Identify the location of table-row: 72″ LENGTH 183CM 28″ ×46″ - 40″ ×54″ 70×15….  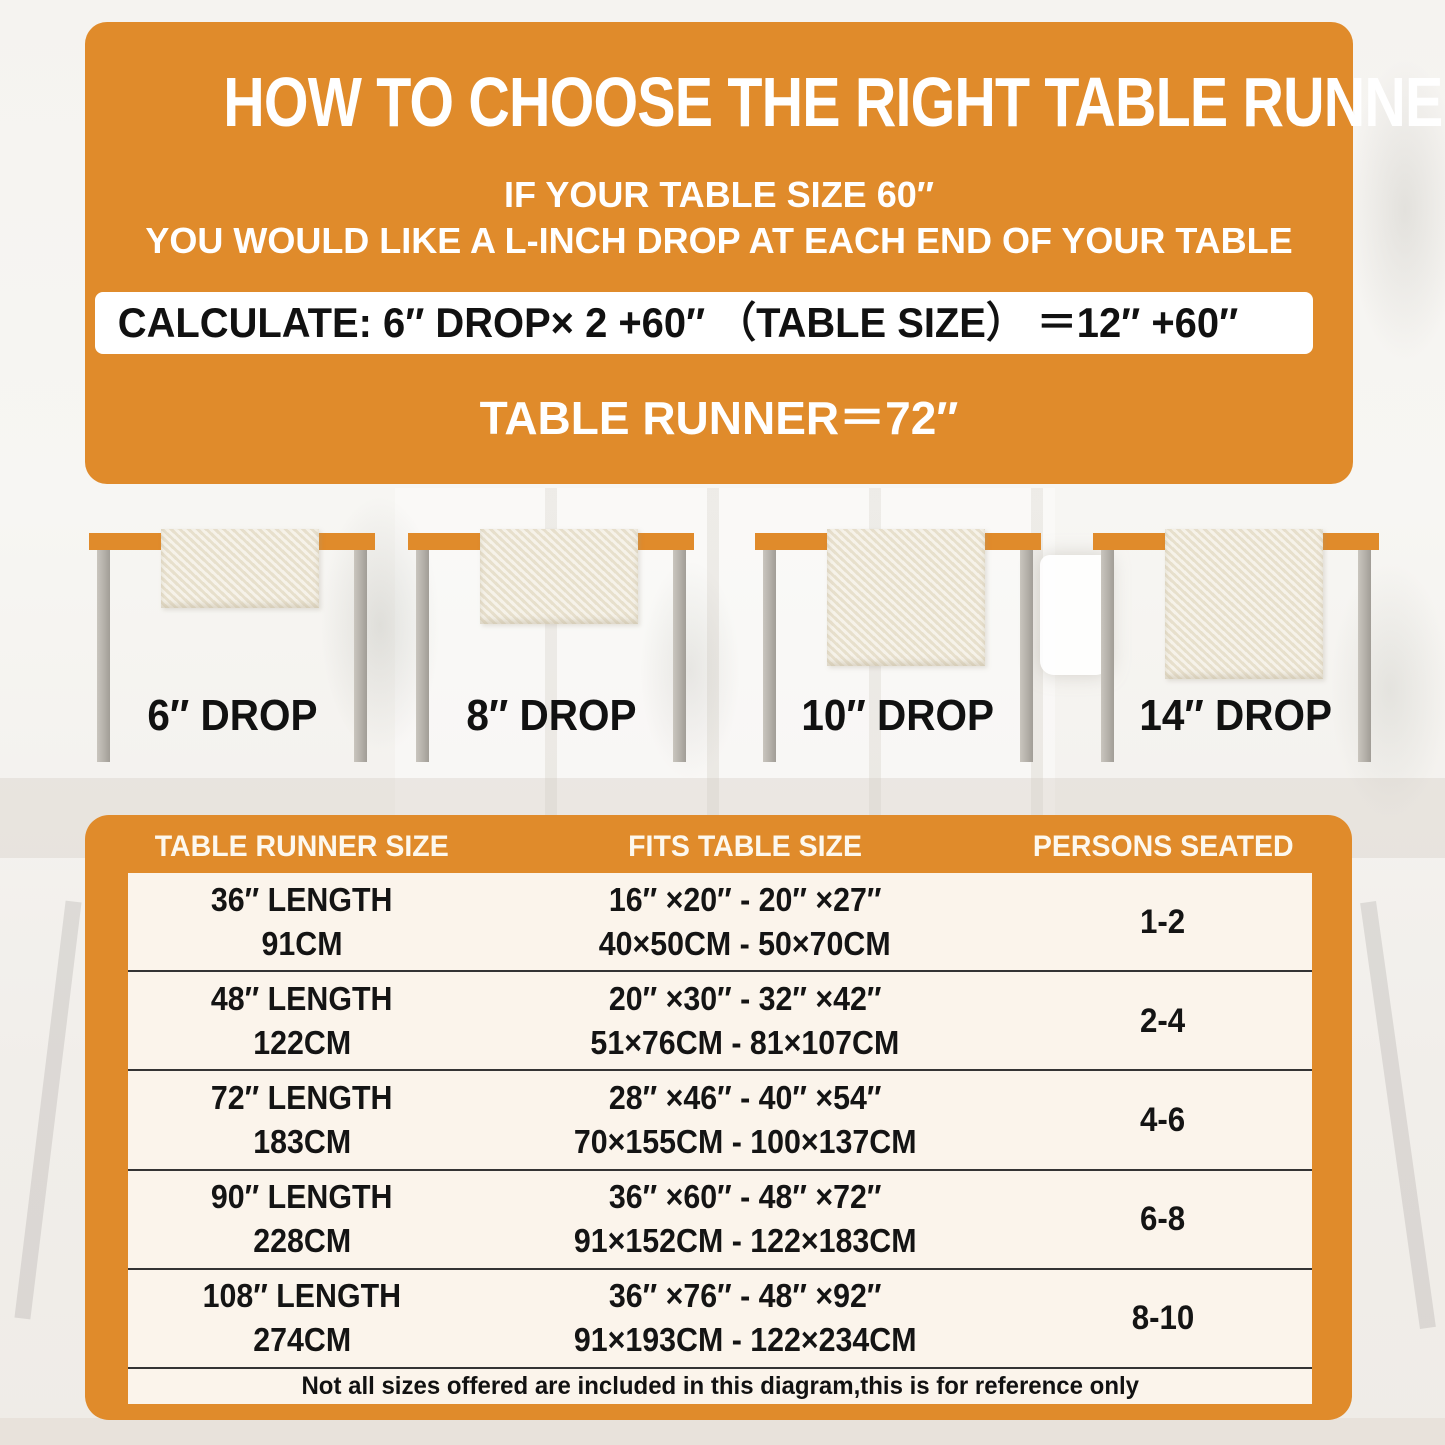
(720, 1118).